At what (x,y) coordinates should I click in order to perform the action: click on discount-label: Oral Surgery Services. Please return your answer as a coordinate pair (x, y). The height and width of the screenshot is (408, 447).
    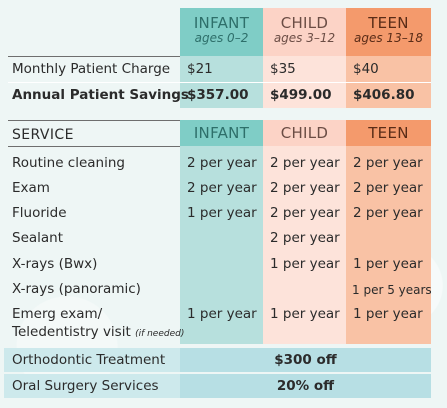
    Looking at the image, I should click on (85, 386).